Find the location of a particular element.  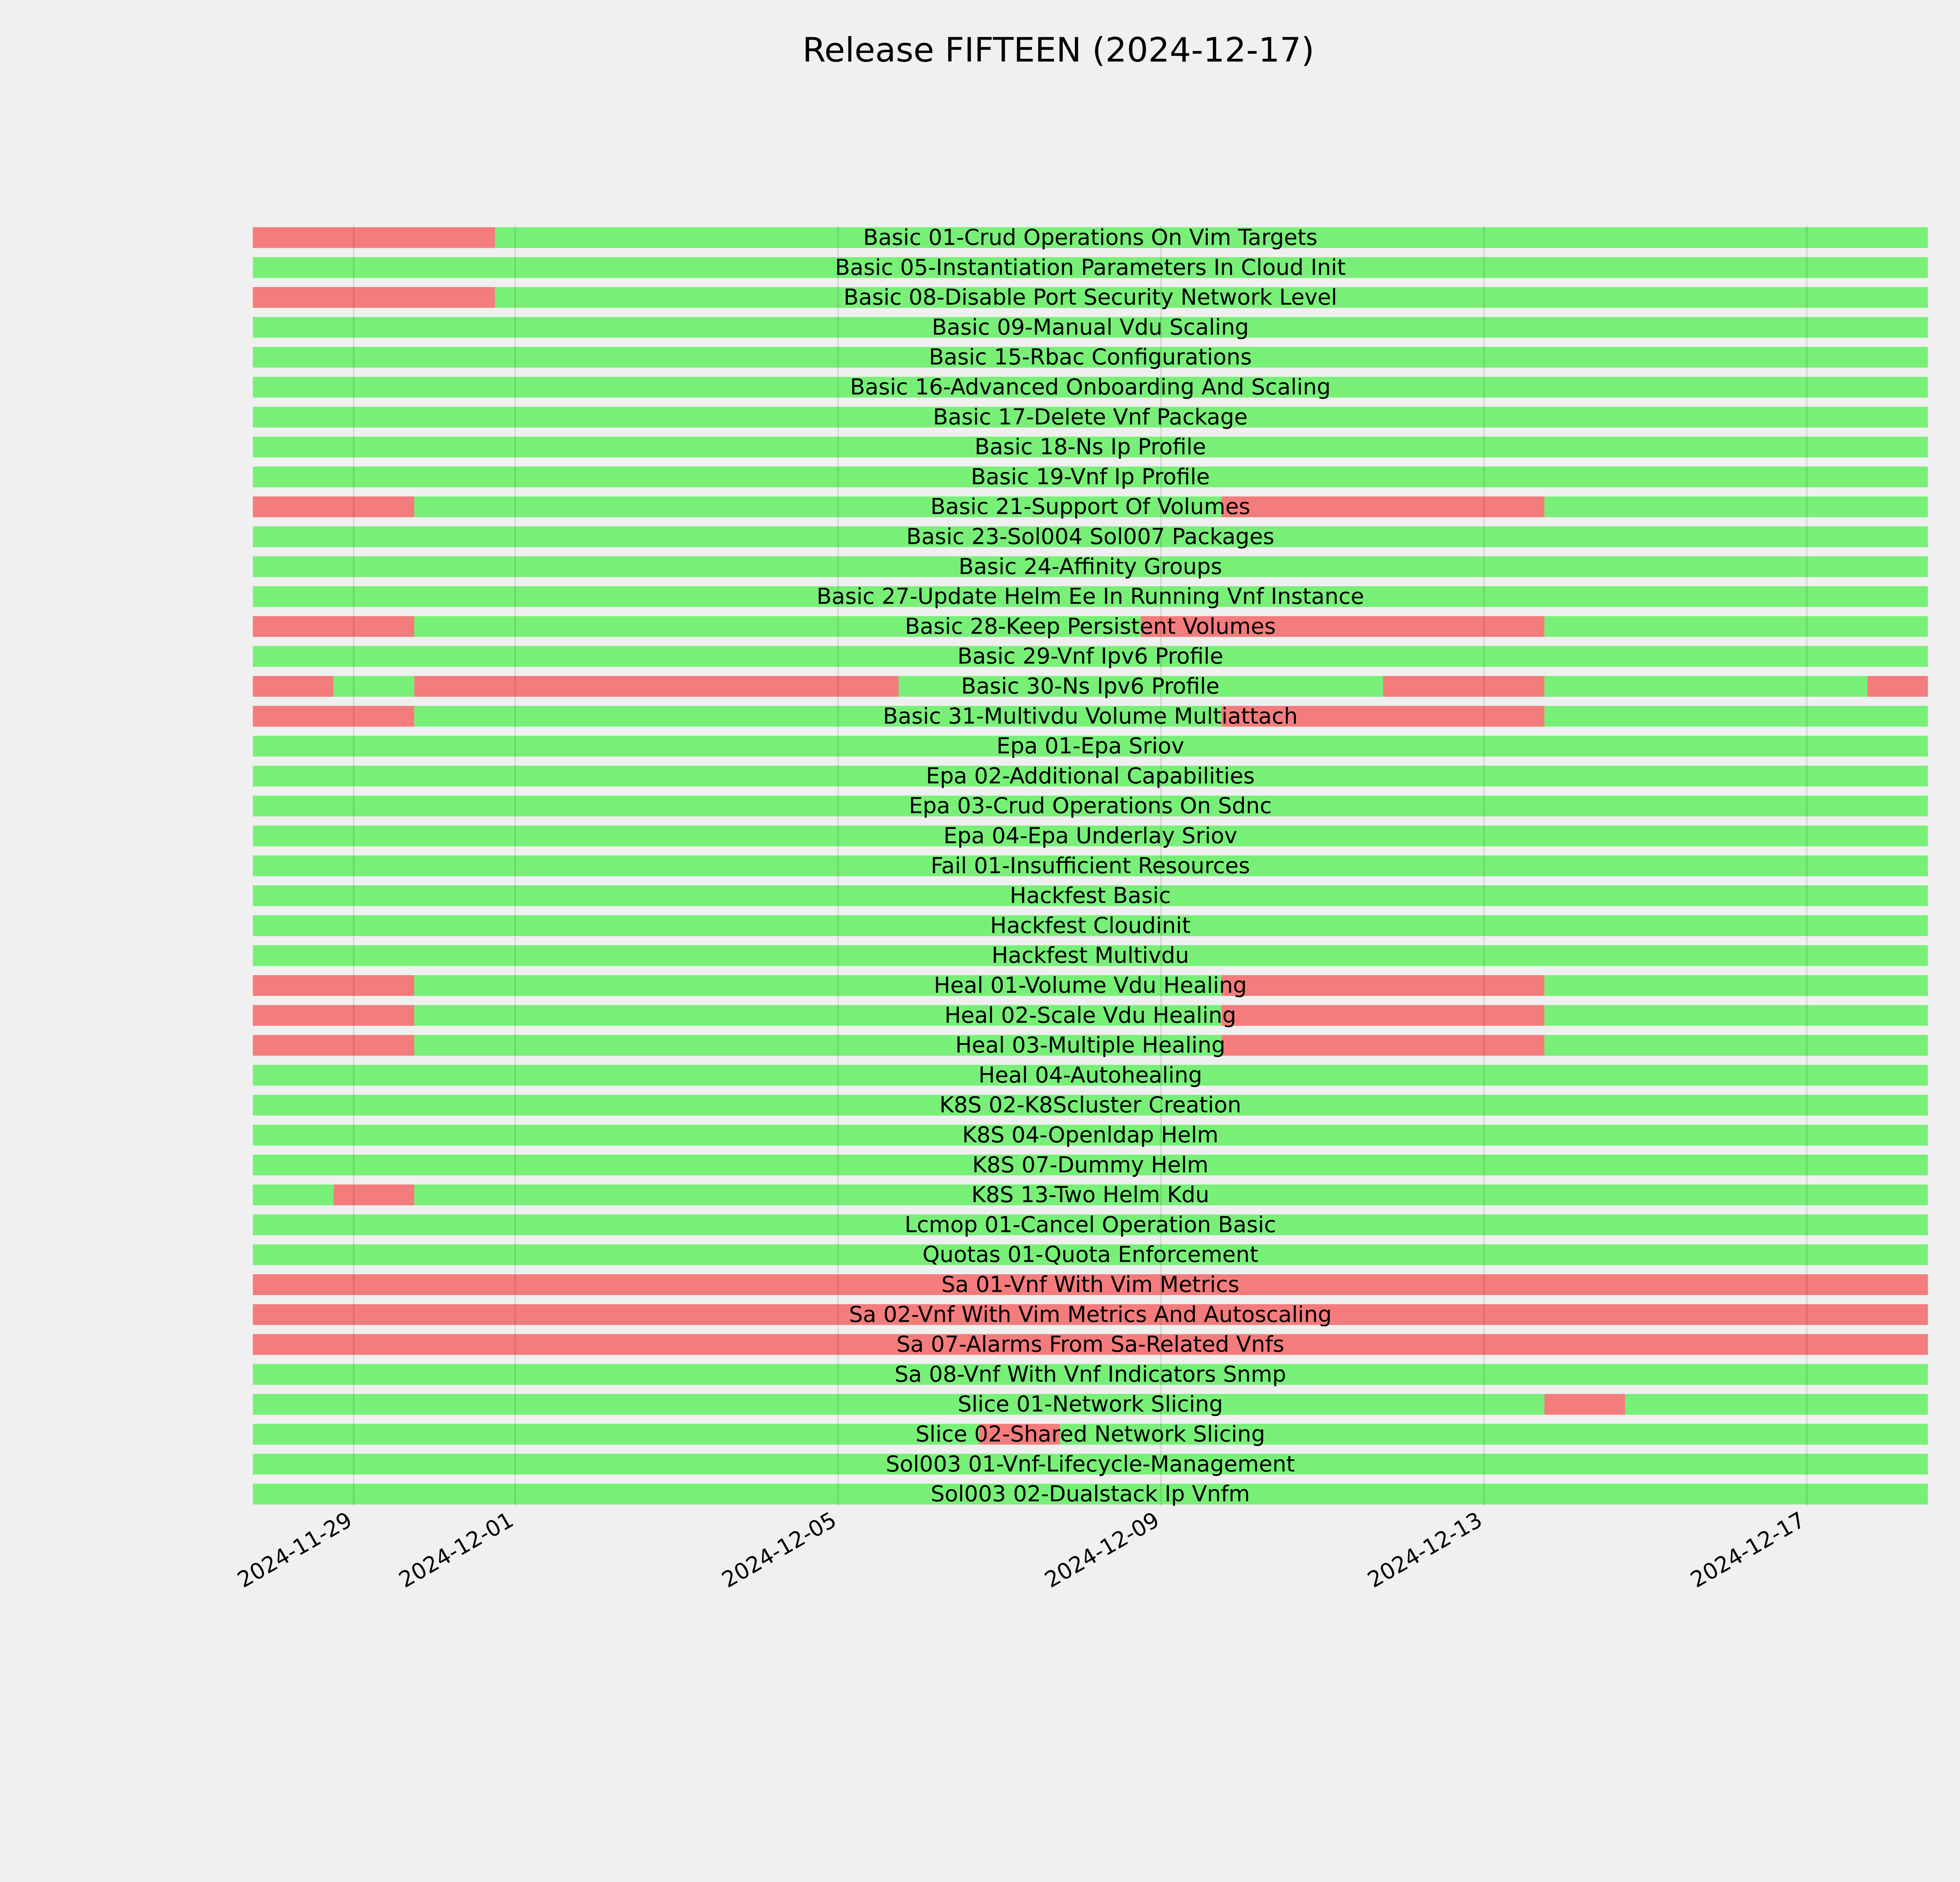

test-row-label: Basic 29-Vnf Ipv6 Profile is located at coordinates (1090, 656).